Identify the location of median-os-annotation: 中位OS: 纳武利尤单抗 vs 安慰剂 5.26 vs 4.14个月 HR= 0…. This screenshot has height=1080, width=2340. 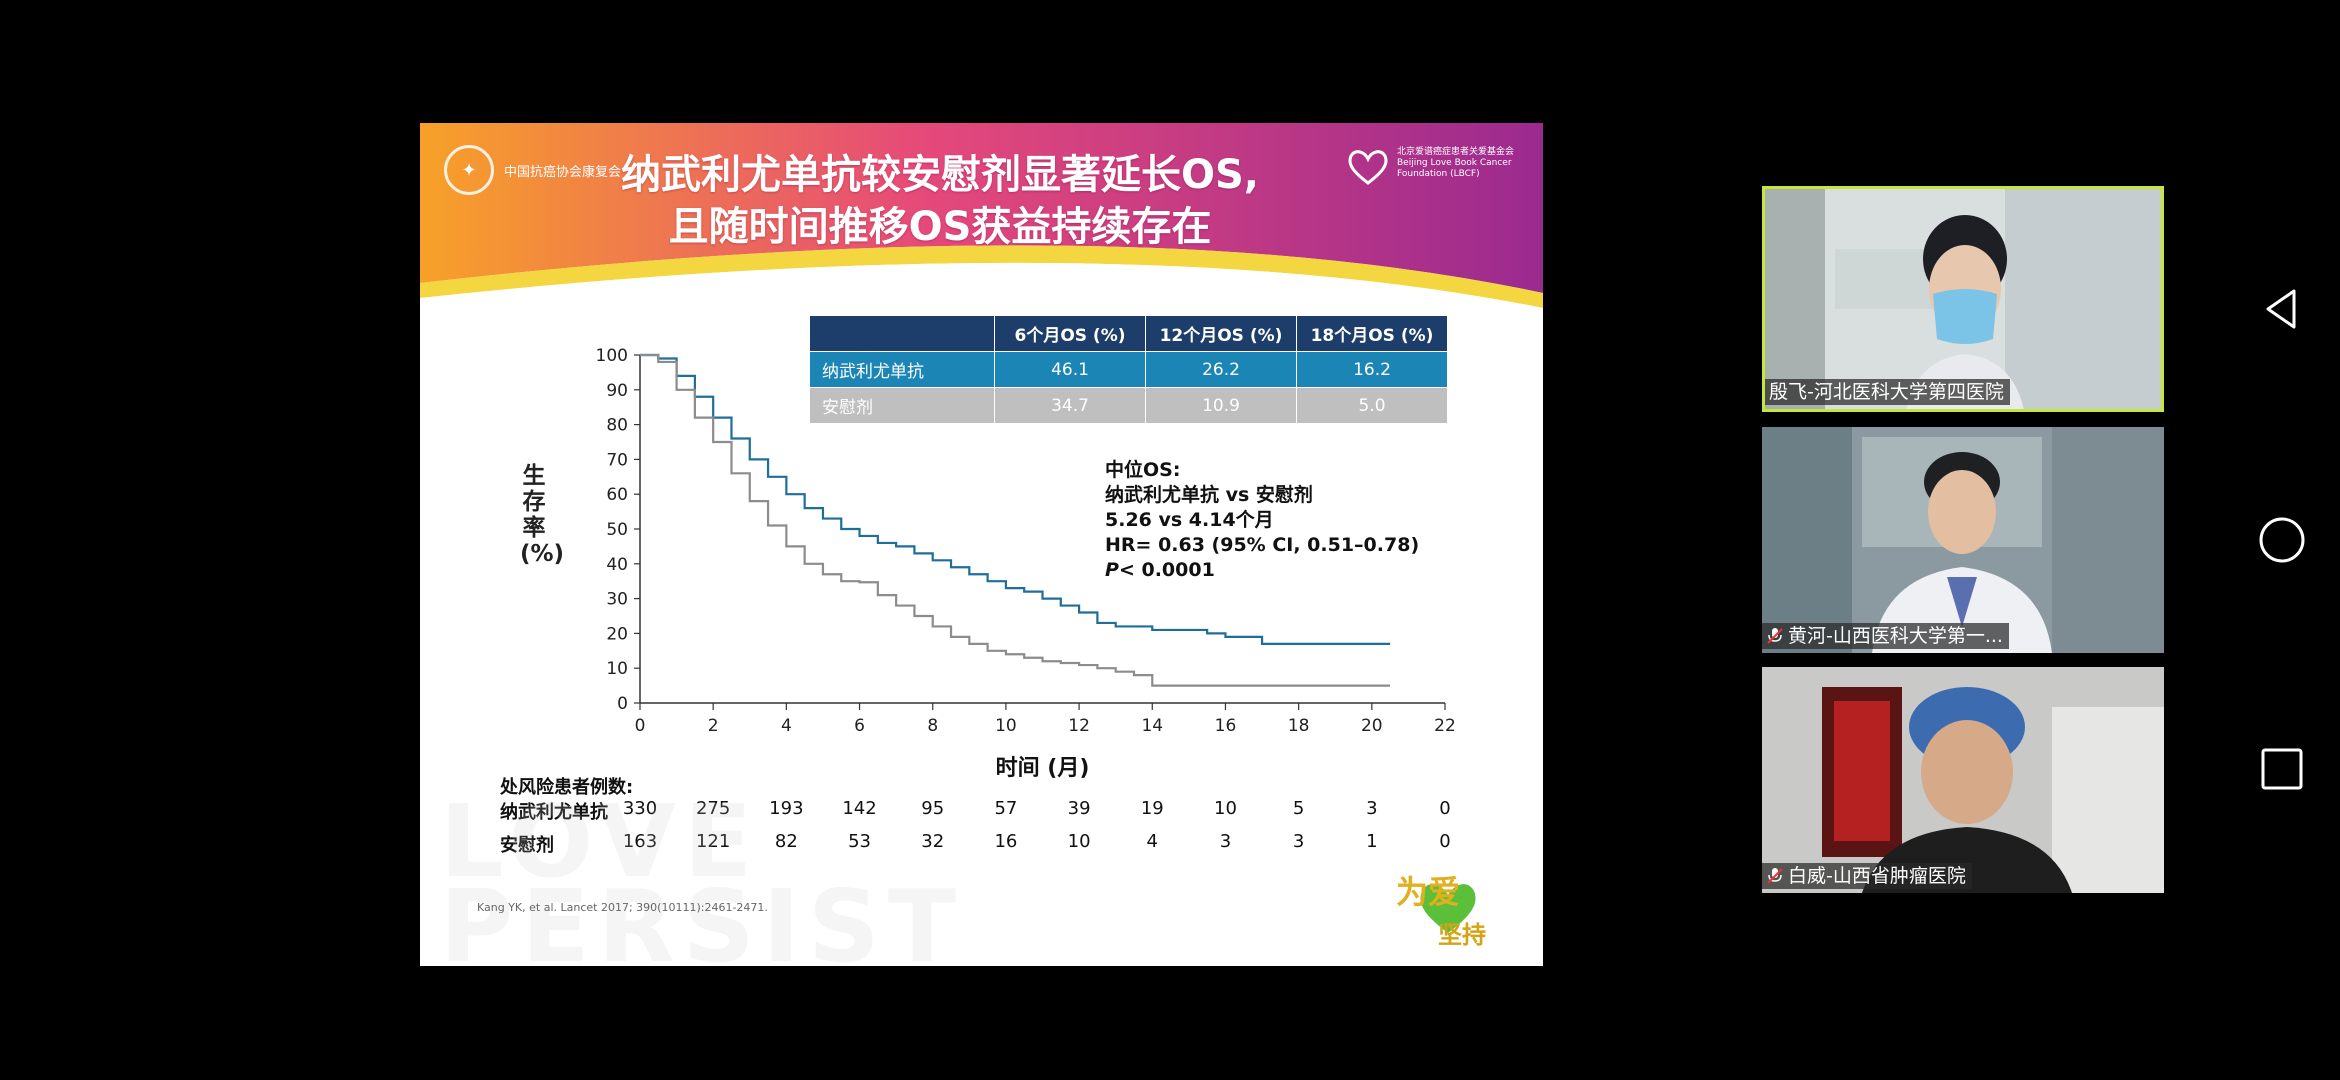
(1262, 520).